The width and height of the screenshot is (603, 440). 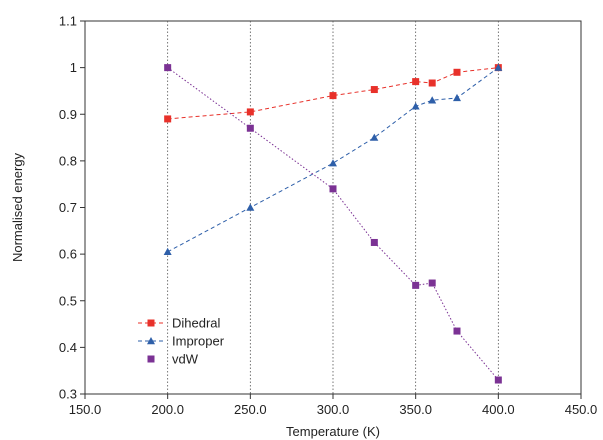 I want to click on legend-label-dihedral: Dihedral, so click(x=196, y=323).